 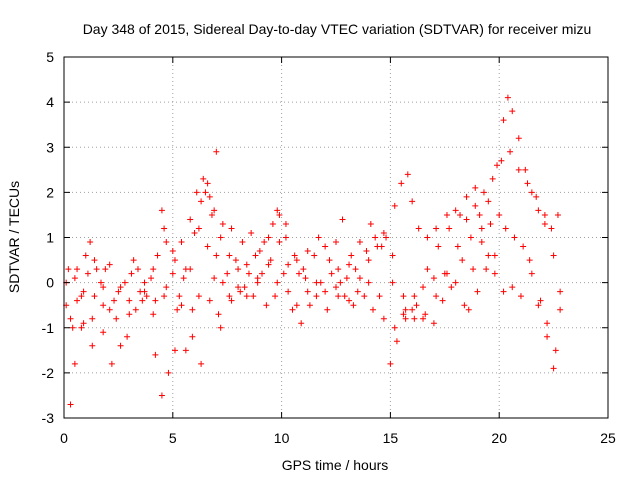 What do you see at coordinates (50, 283) in the screenshot?
I see `y-tick-label: 0` at bounding box center [50, 283].